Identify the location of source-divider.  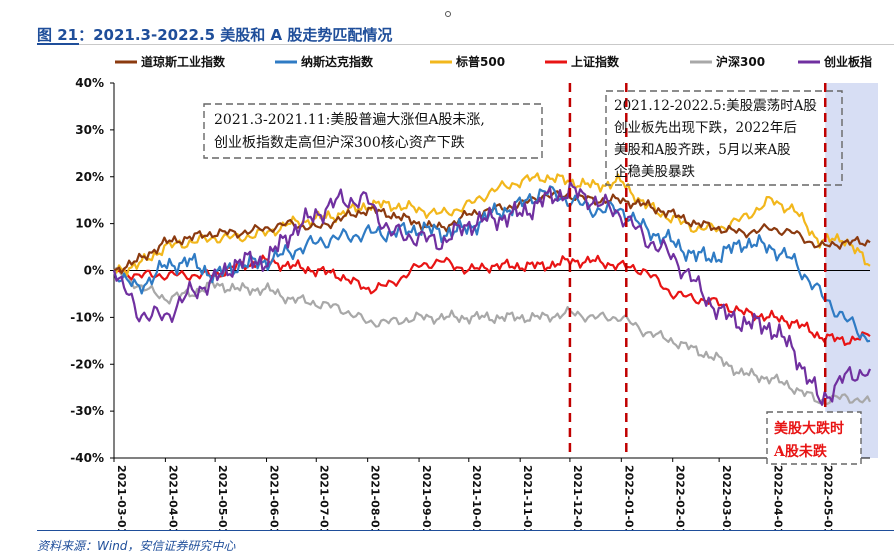
(465, 530).